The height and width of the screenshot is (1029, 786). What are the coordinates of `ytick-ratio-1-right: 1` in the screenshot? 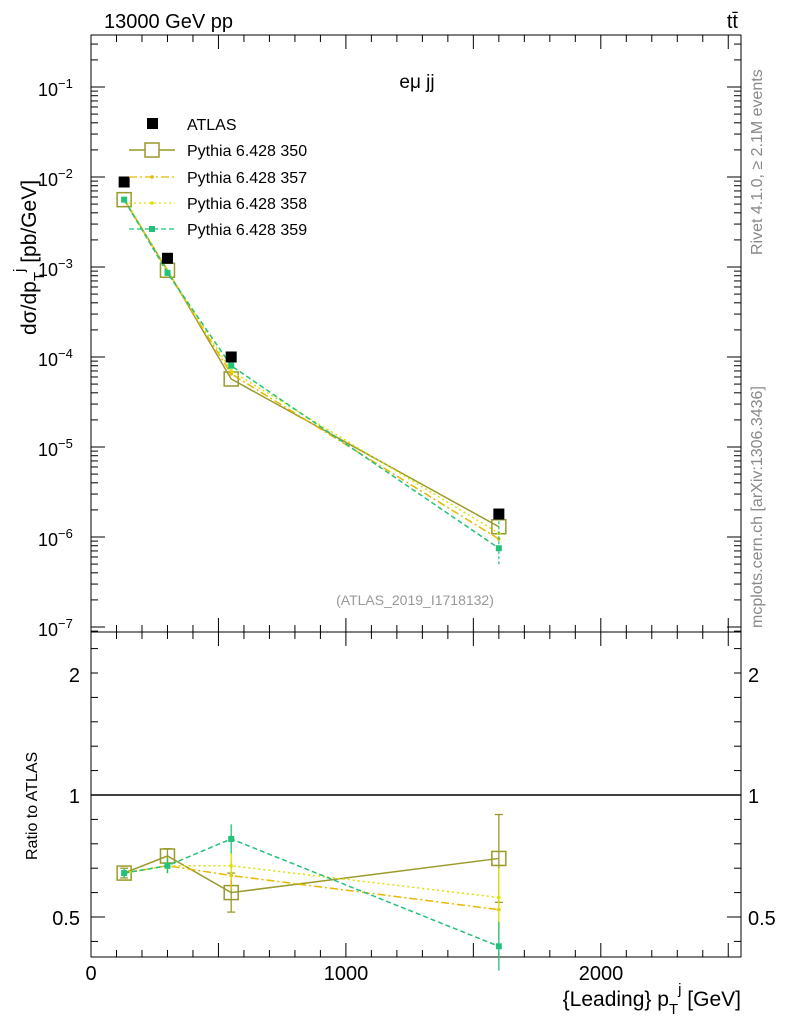 It's located at (753, 797).